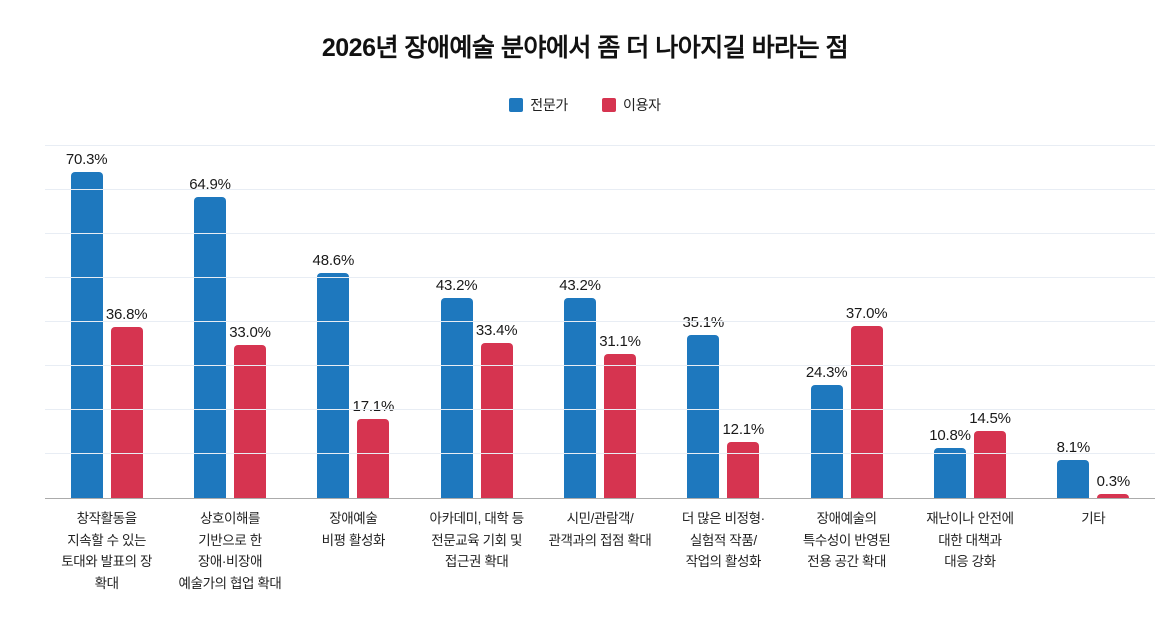 Image resolution: width=1170 pixels, height=621 pixels. I want to click on legend-item-1: 이용자, so click(631, 105).